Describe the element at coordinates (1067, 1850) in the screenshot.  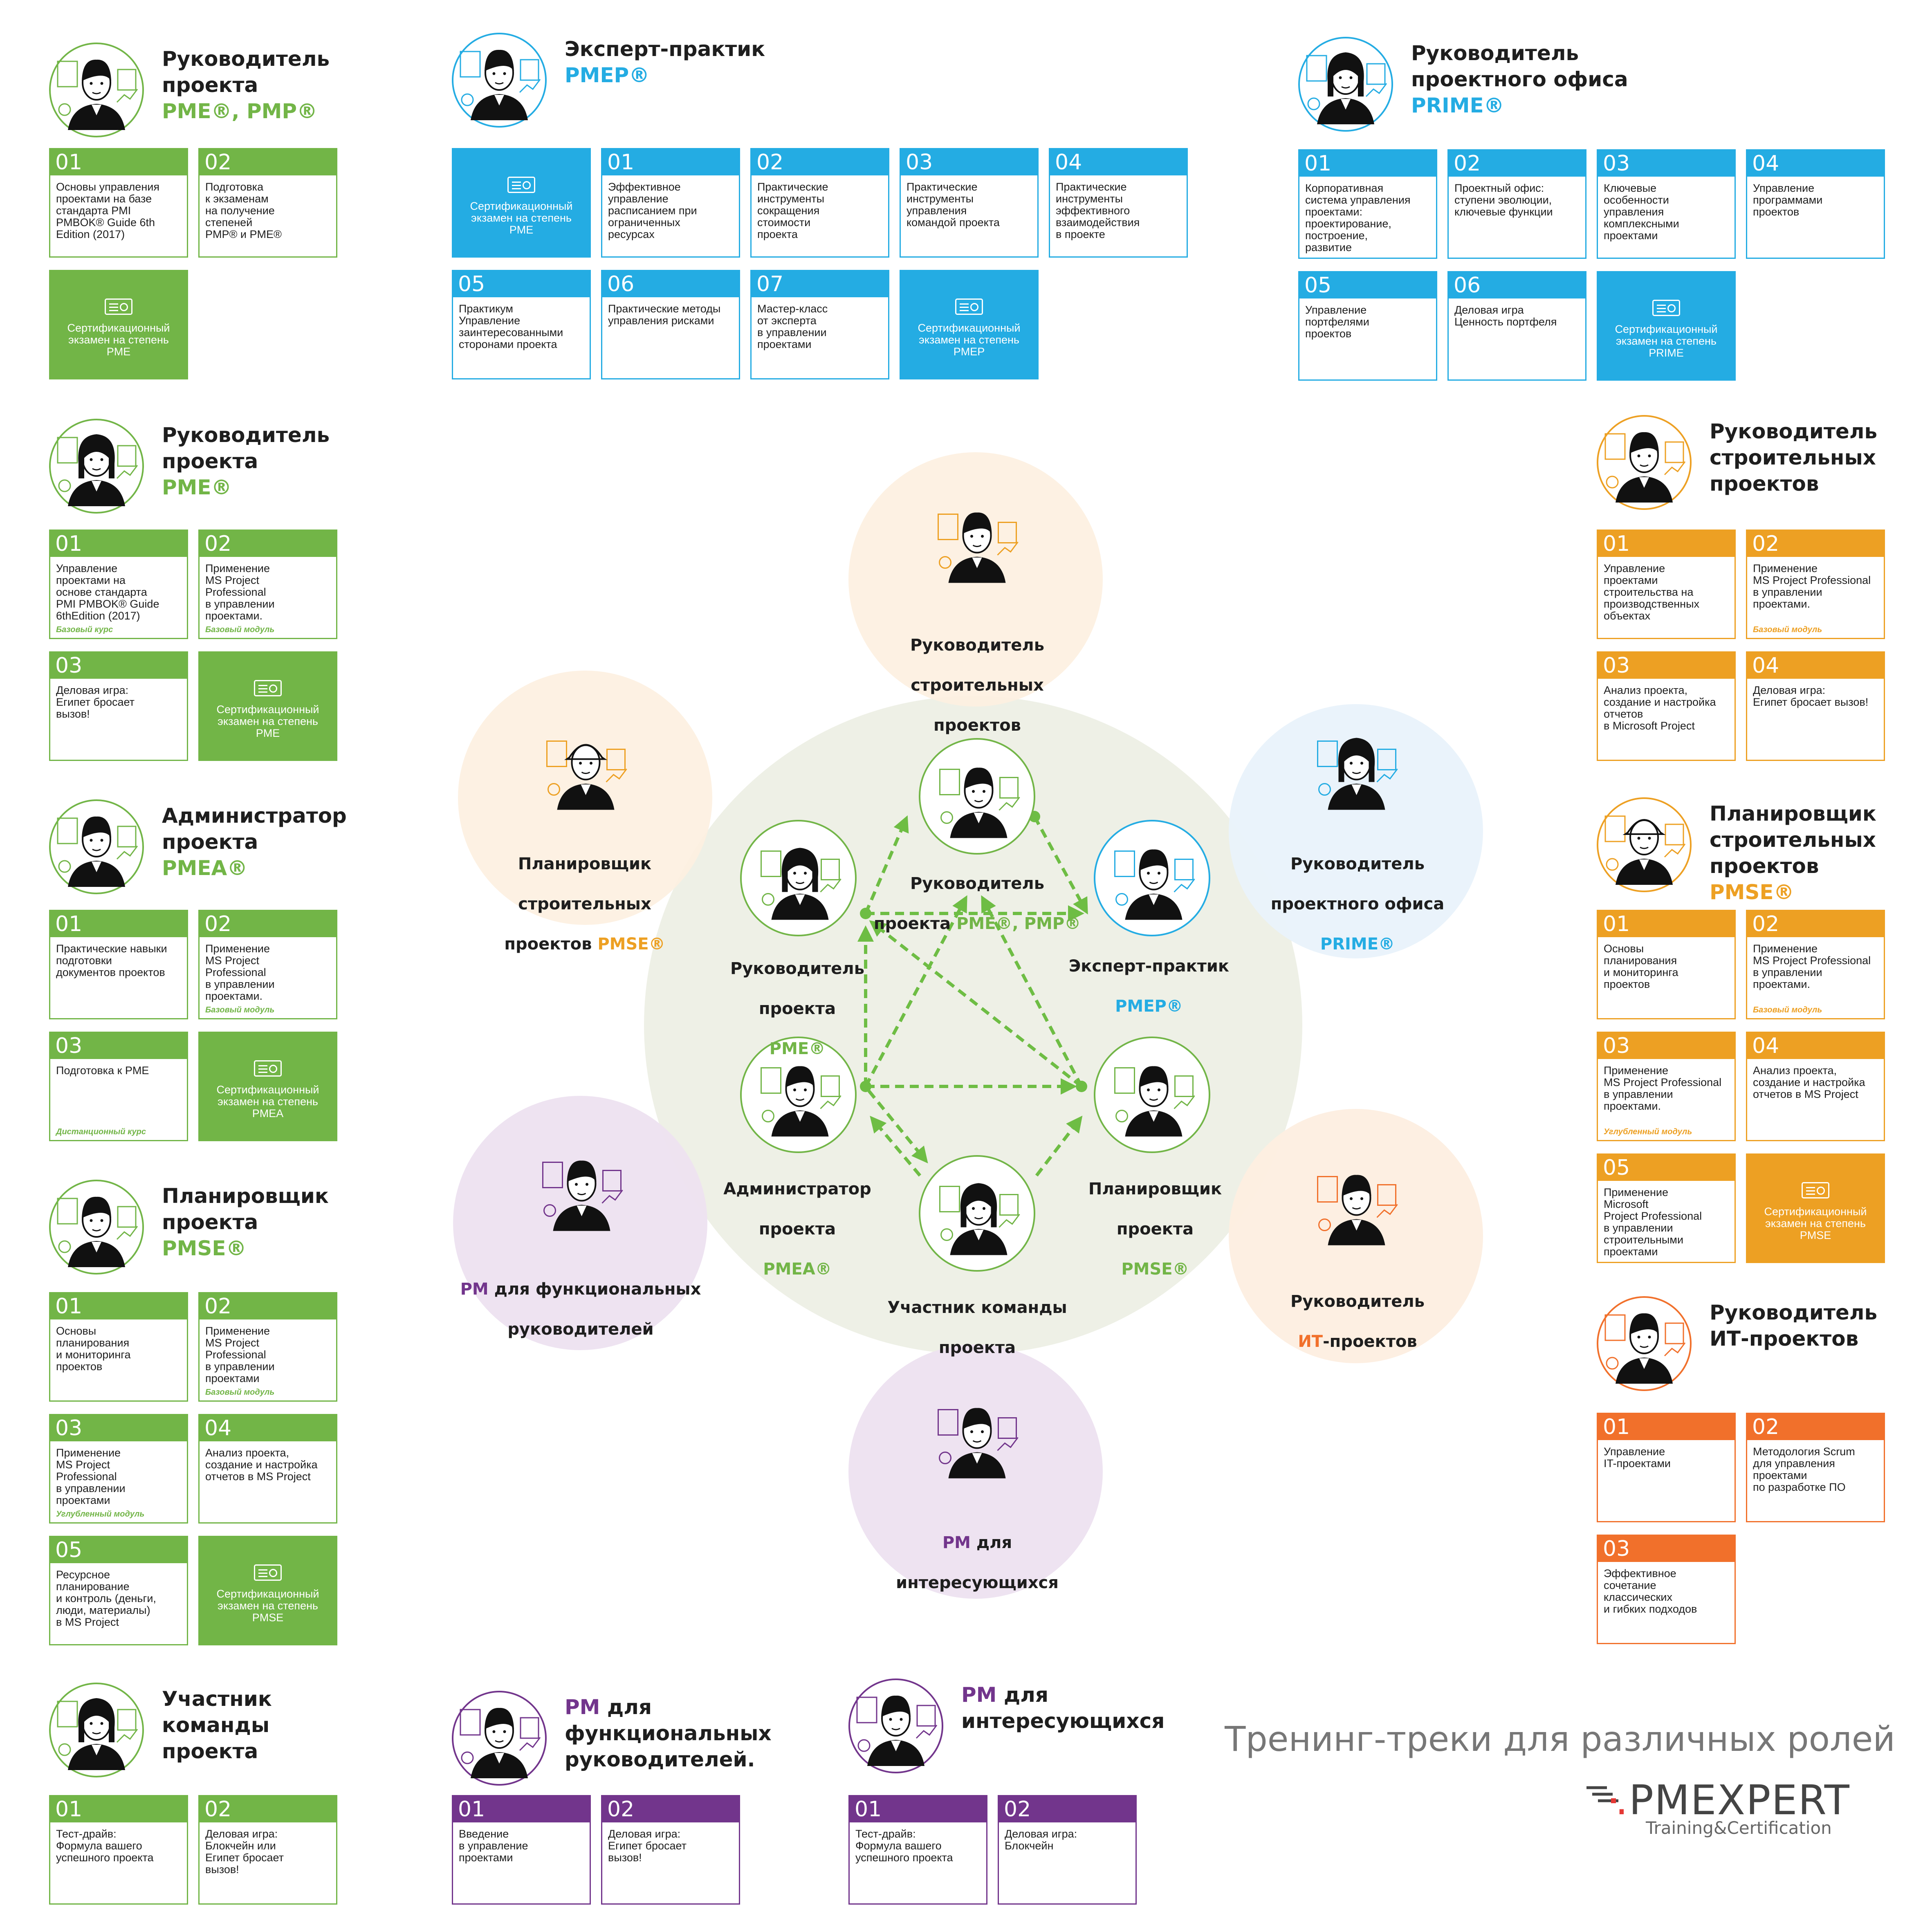
I see `course-card: 02 Деловая игра: Блокчейн` at that location.